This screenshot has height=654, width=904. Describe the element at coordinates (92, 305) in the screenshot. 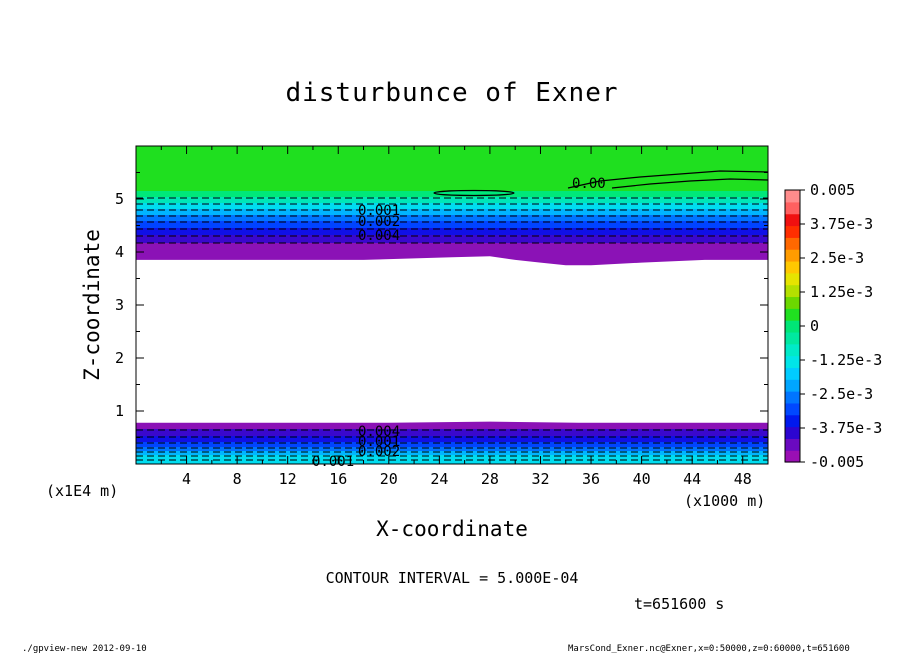

I see `y-axis-label: Z-coordinate` at that location.